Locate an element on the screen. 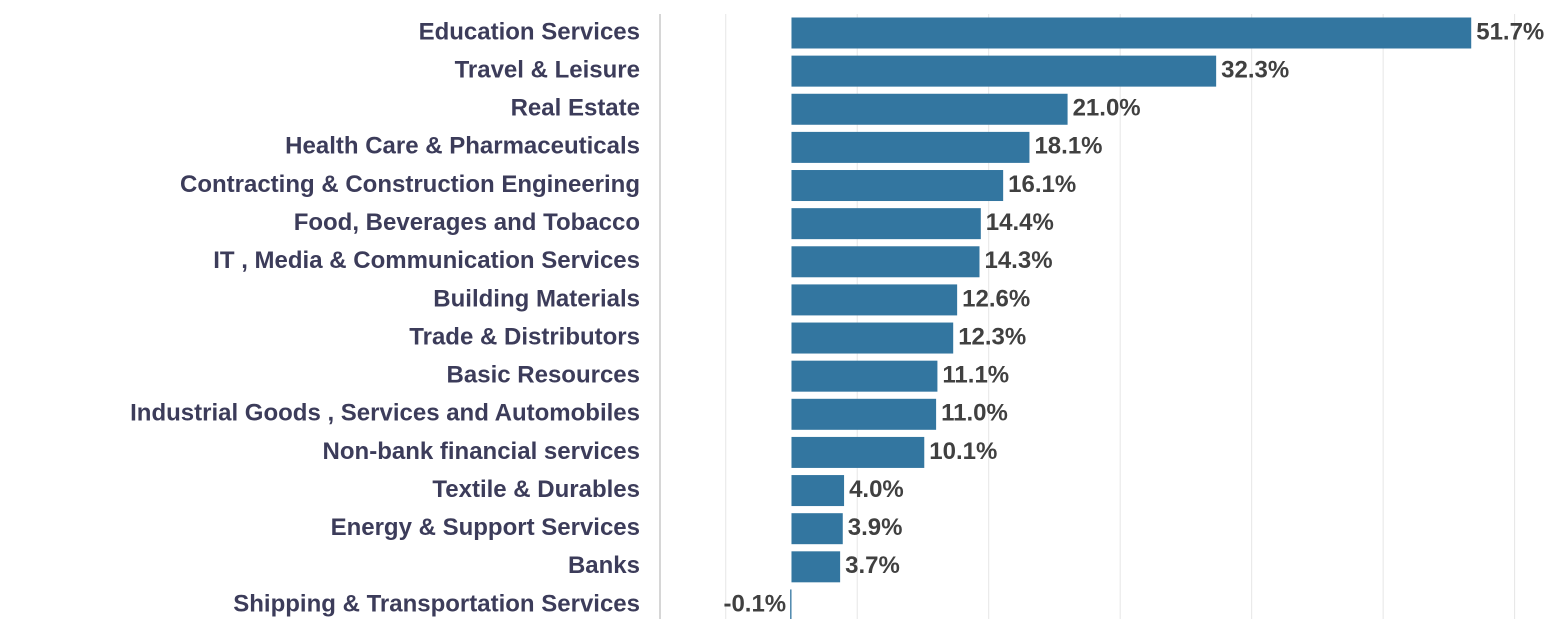  value-label: 18.1% is located at coordinates (1068, 146).